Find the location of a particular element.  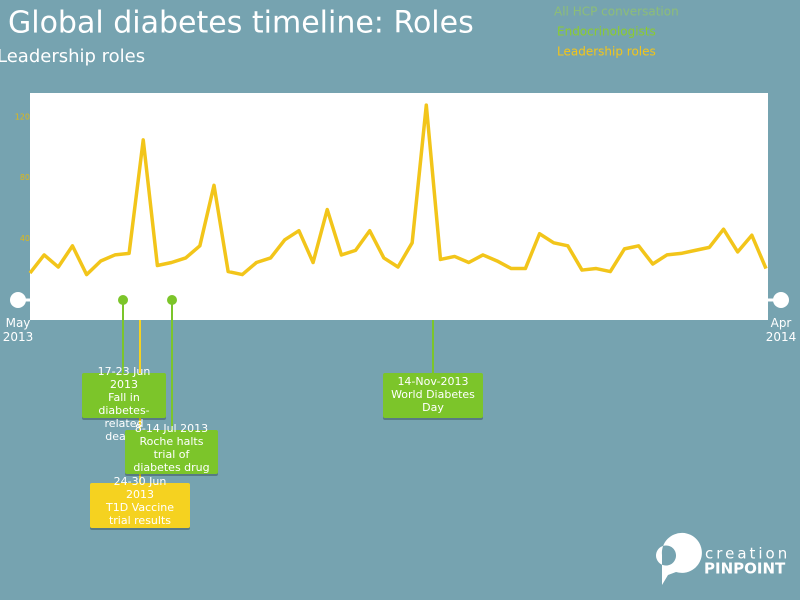

y-tick-label: 80 is located at coordinates (25, 177).